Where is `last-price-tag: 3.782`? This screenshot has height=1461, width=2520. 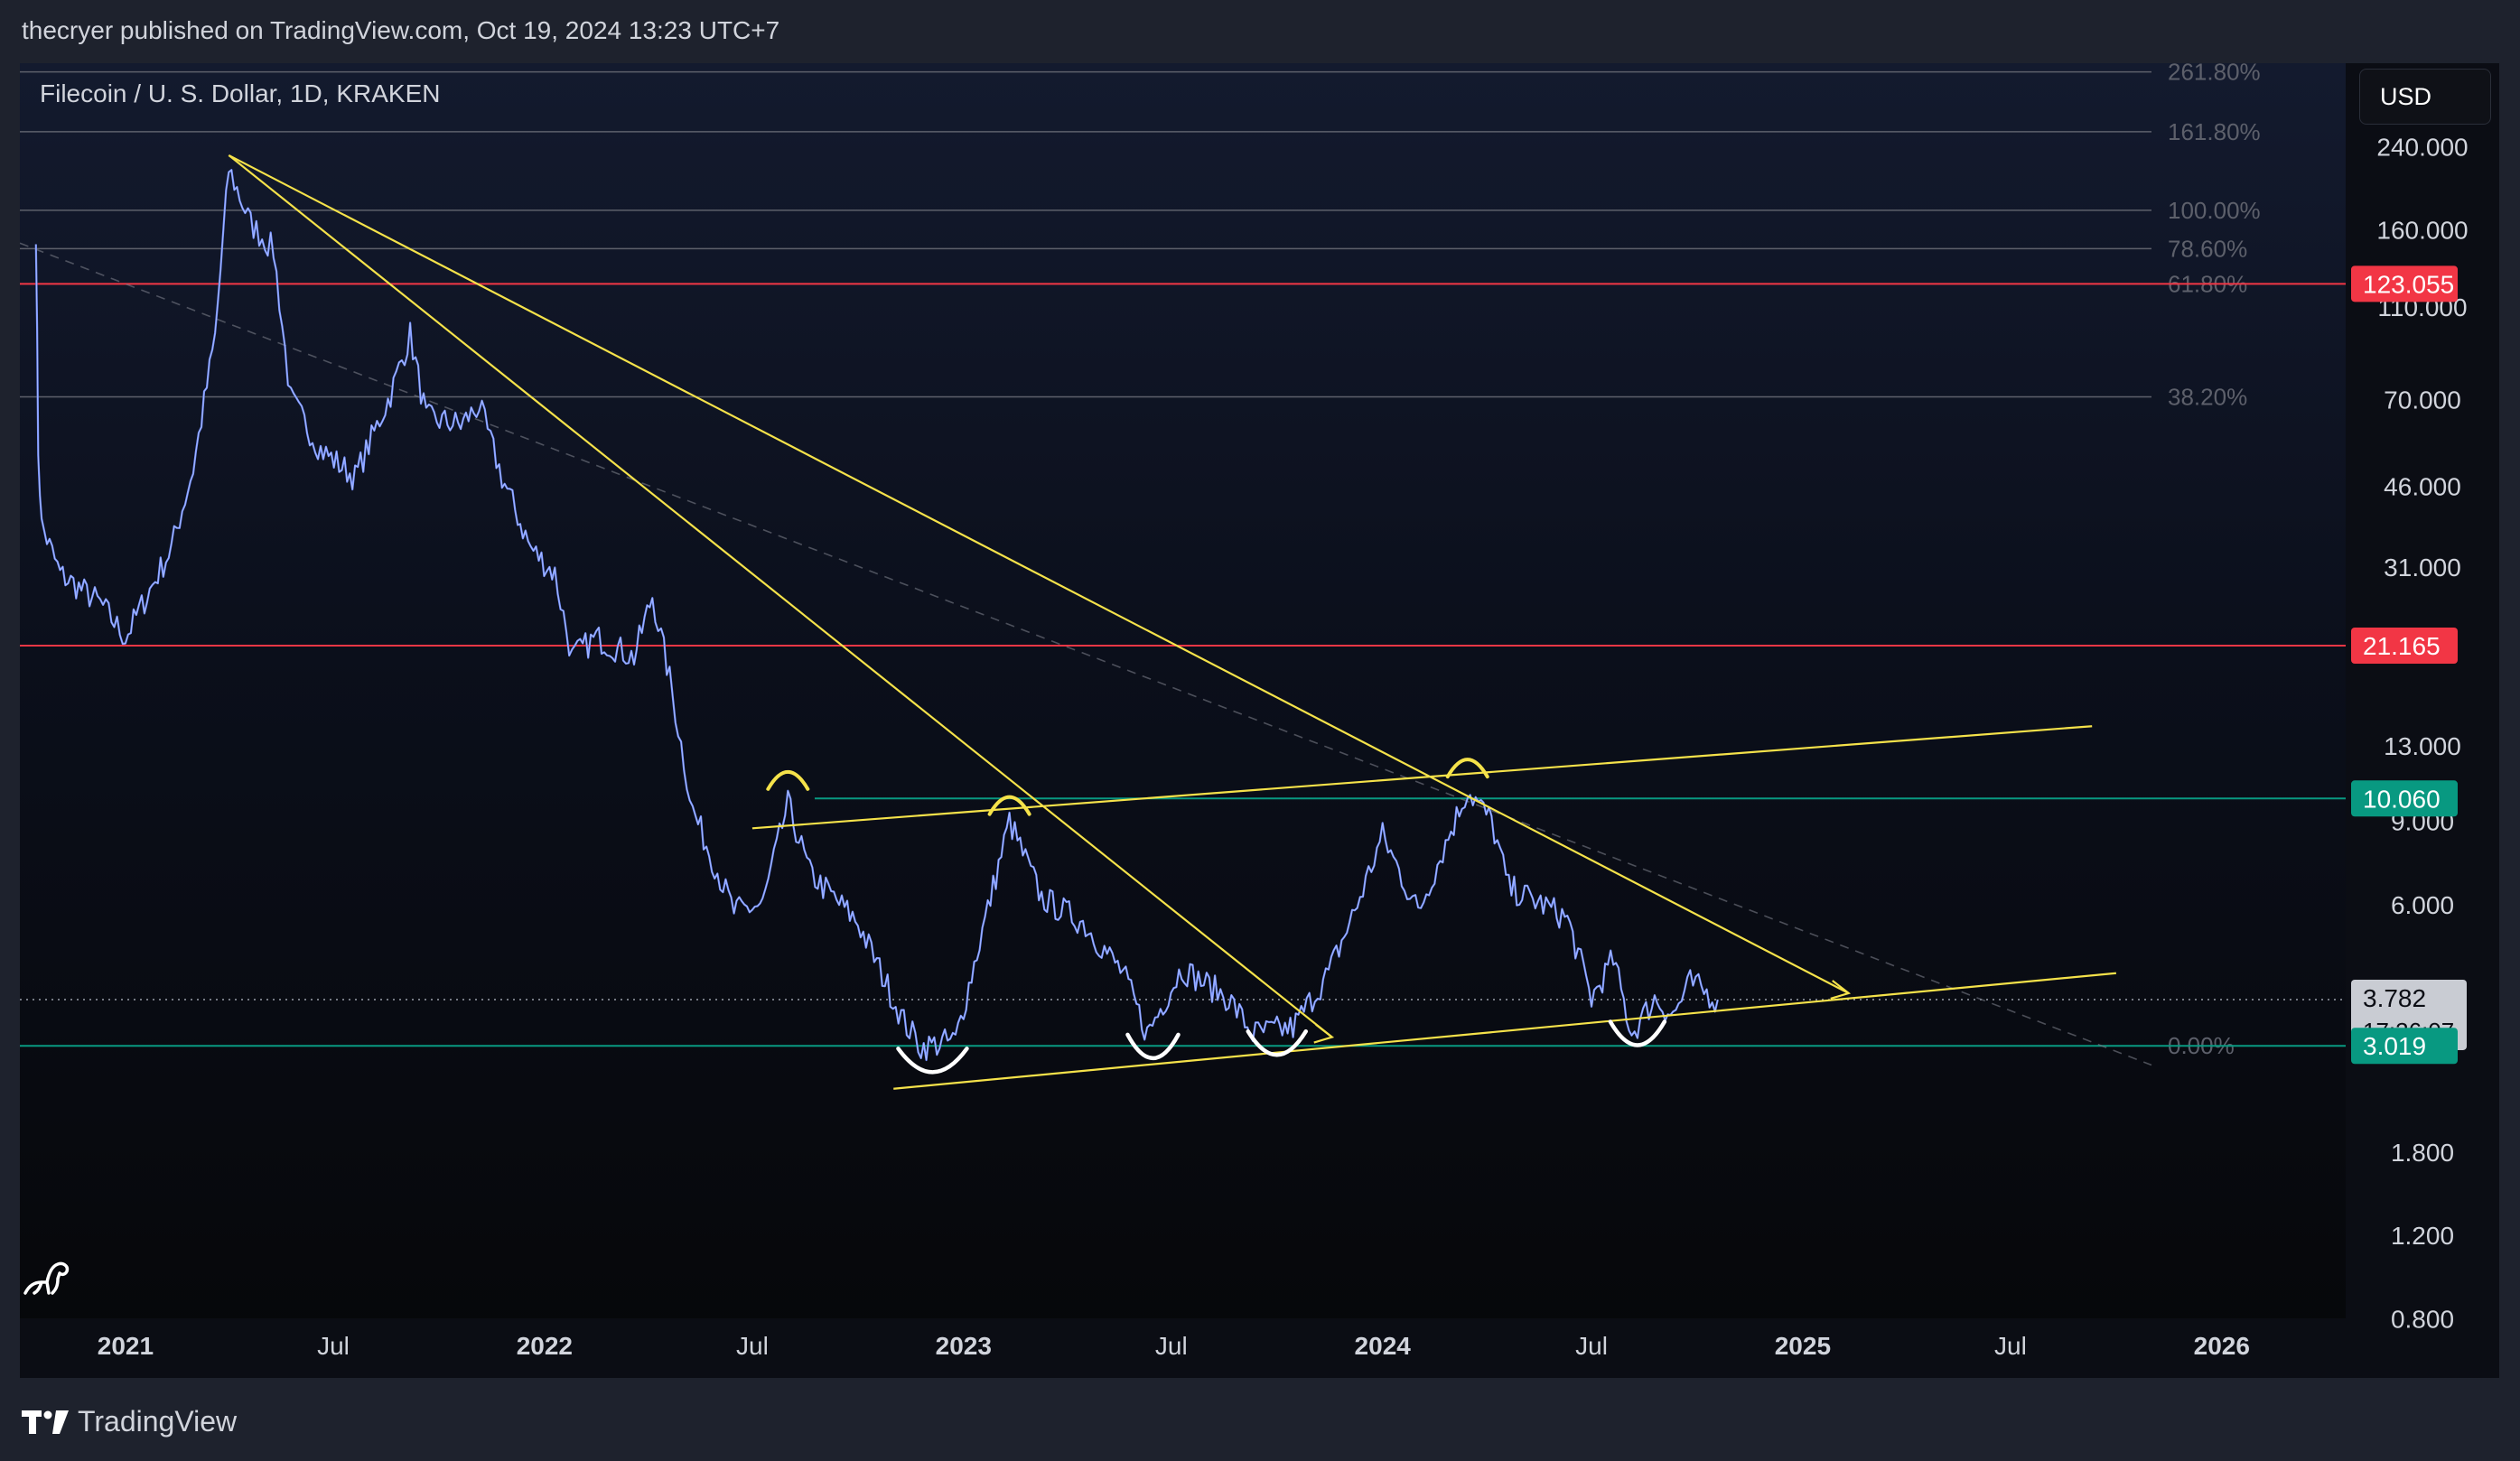
last-price-tag: 3.782 is located at coordinates (2394, 998).